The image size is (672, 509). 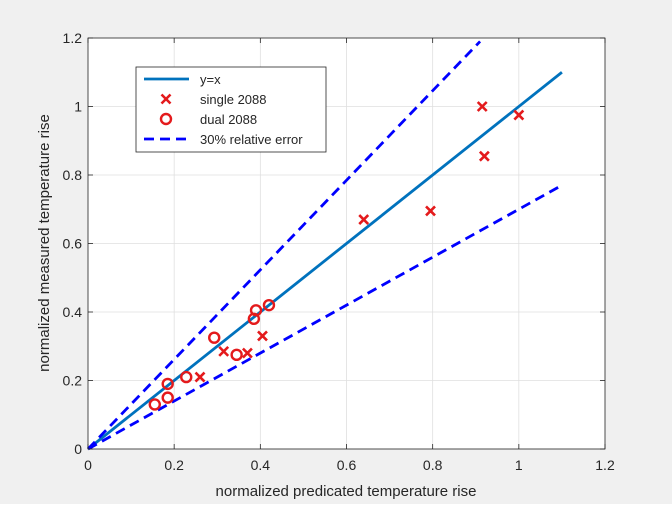 I want to click on y-tick-label: 1.2, so click(x=73, y=38).